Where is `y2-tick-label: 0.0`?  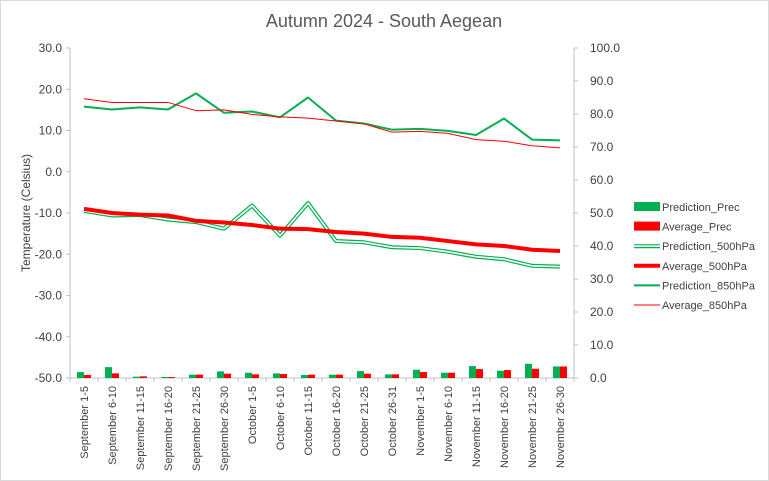
y2-tick-label: 0.0 is located at coordinates (598, 378).